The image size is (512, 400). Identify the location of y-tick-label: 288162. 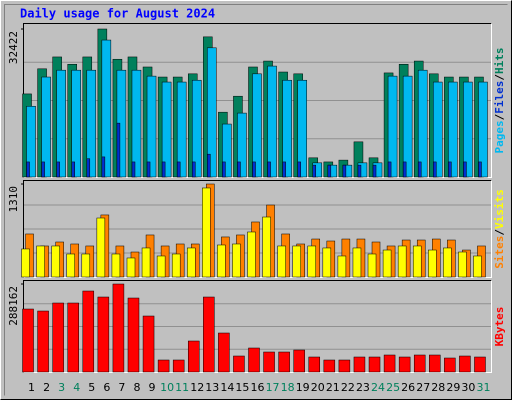
(13, 306).